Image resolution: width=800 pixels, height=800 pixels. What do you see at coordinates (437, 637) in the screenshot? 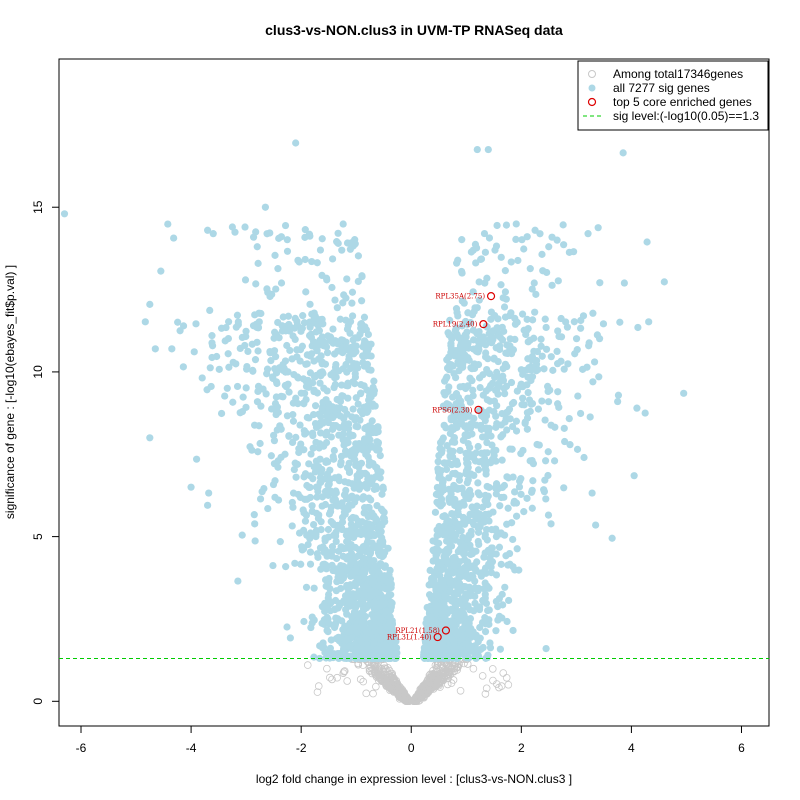
I see `core-gene-point` at bounding box center [437, 637].